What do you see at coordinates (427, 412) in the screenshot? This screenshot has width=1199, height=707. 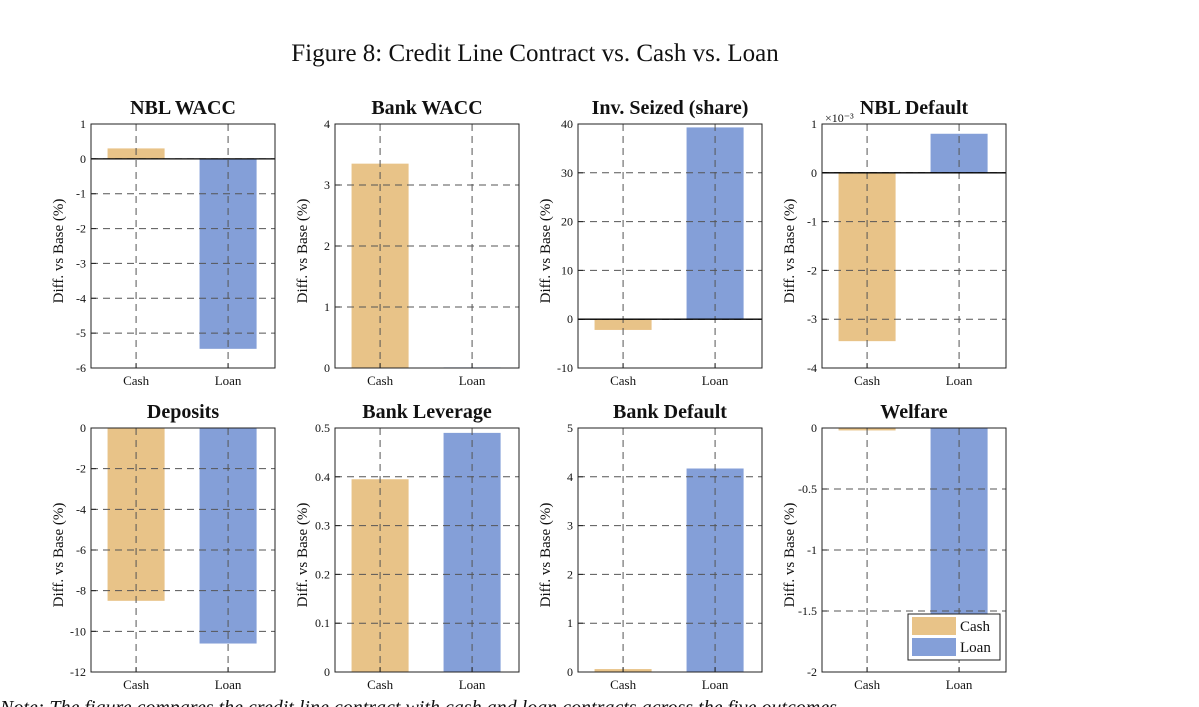 I see `panel-title: Bank Leverage` at bounding box center [427, 412].